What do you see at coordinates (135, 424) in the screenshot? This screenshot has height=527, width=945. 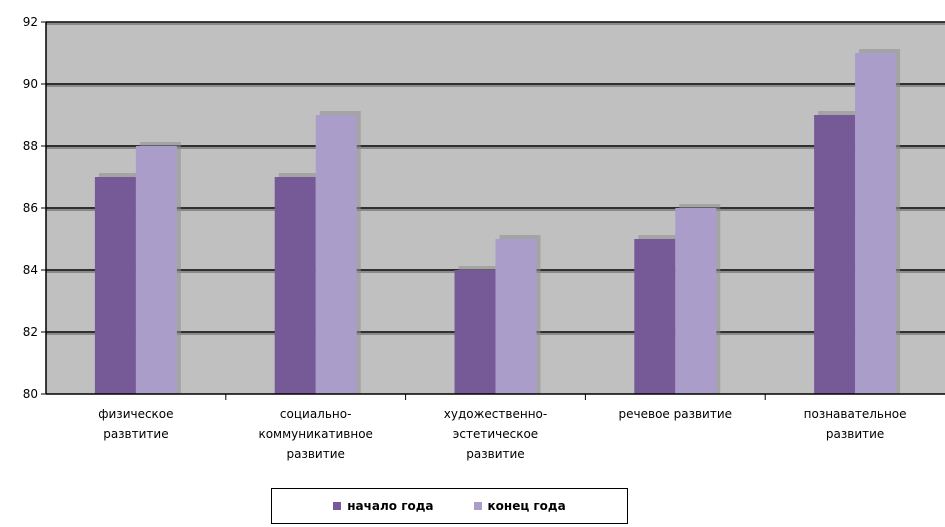 I see `category-label-1: физическое развтитие` at bounding box center [135, 424].